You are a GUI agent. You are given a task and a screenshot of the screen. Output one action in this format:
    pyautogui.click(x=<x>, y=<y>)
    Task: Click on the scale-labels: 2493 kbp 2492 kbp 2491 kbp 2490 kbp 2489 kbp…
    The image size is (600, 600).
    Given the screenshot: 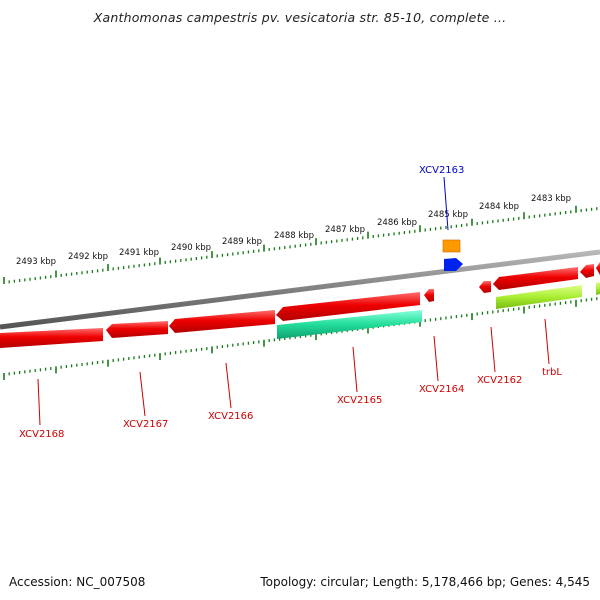 What is the action you would take?
    pyautogui.click(x=293, y=230)
    